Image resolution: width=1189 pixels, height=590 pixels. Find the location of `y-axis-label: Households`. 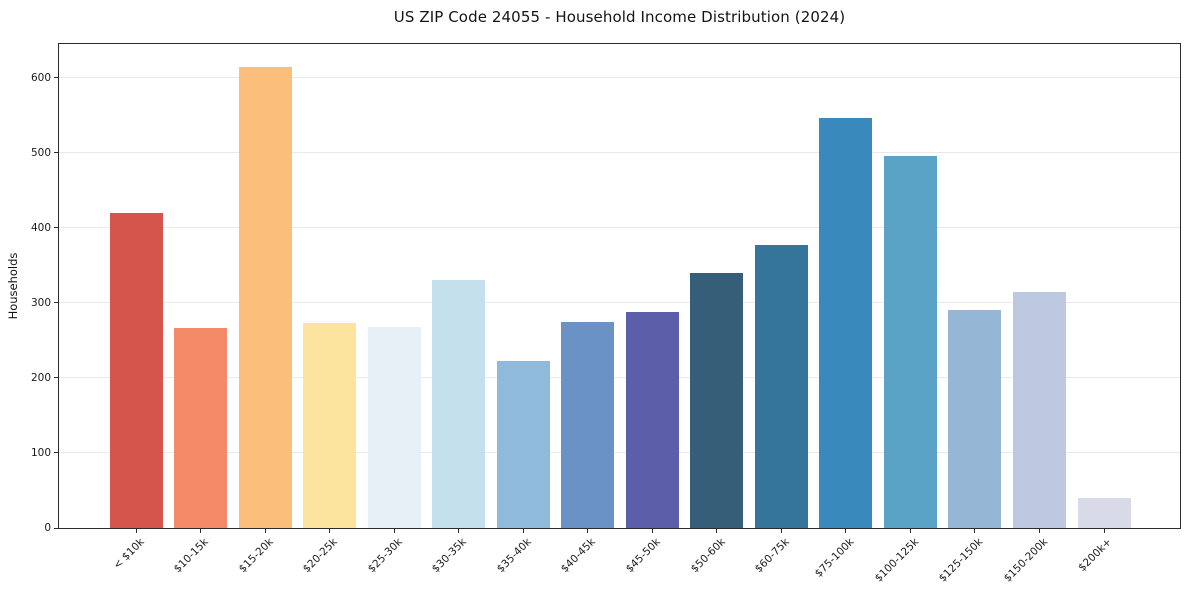

y-axis-label: Households is located at coordinates (13, 286).